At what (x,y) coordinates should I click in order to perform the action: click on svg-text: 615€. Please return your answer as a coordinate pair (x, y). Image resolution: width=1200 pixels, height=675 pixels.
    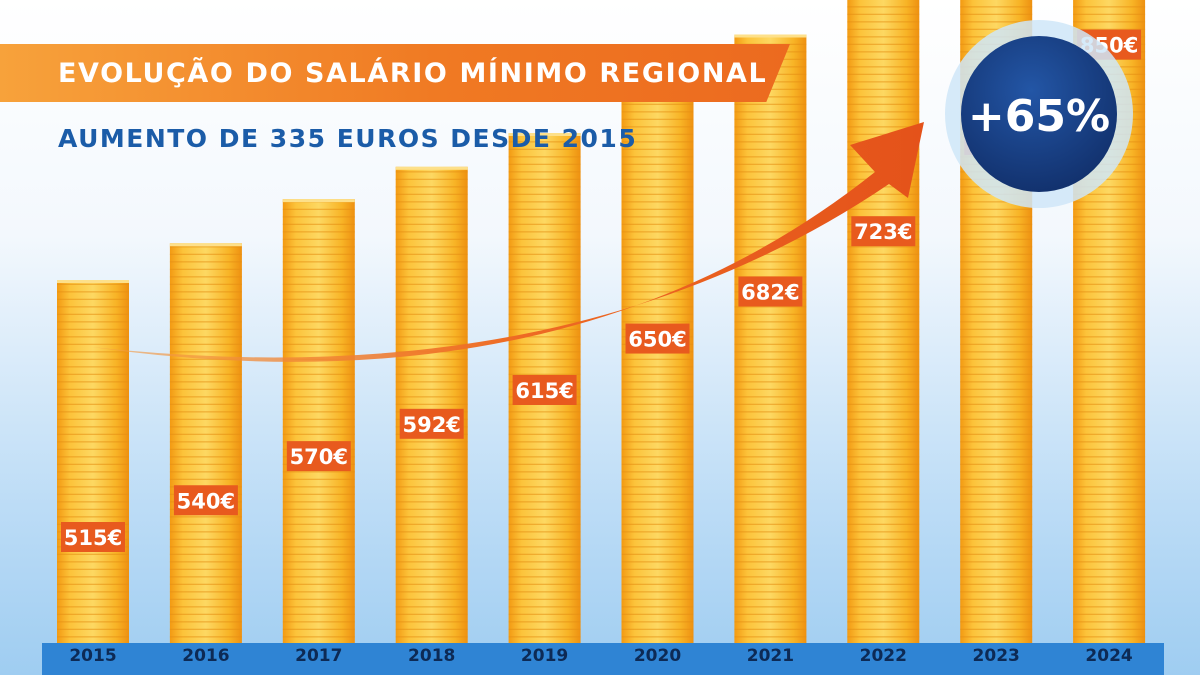
    Looking at the image, I should click on (544, 391).